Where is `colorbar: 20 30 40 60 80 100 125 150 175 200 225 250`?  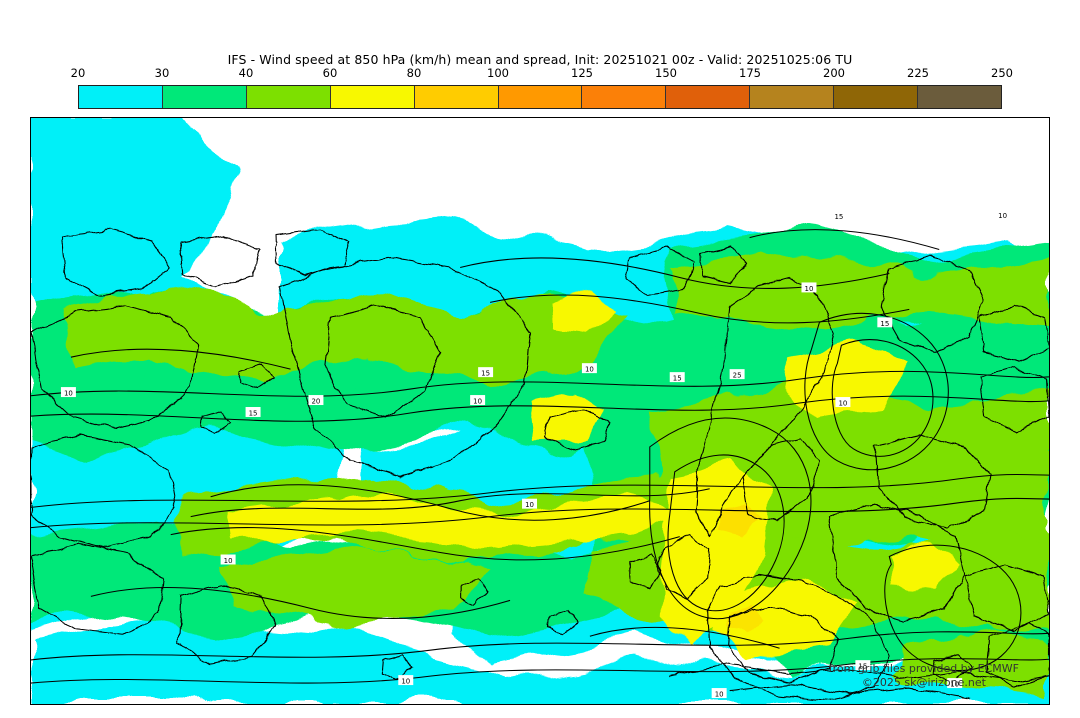
colorbar: 20 30 40 60 80 100 125 150 175 200 225 250 is located at coordinates (542, 87).